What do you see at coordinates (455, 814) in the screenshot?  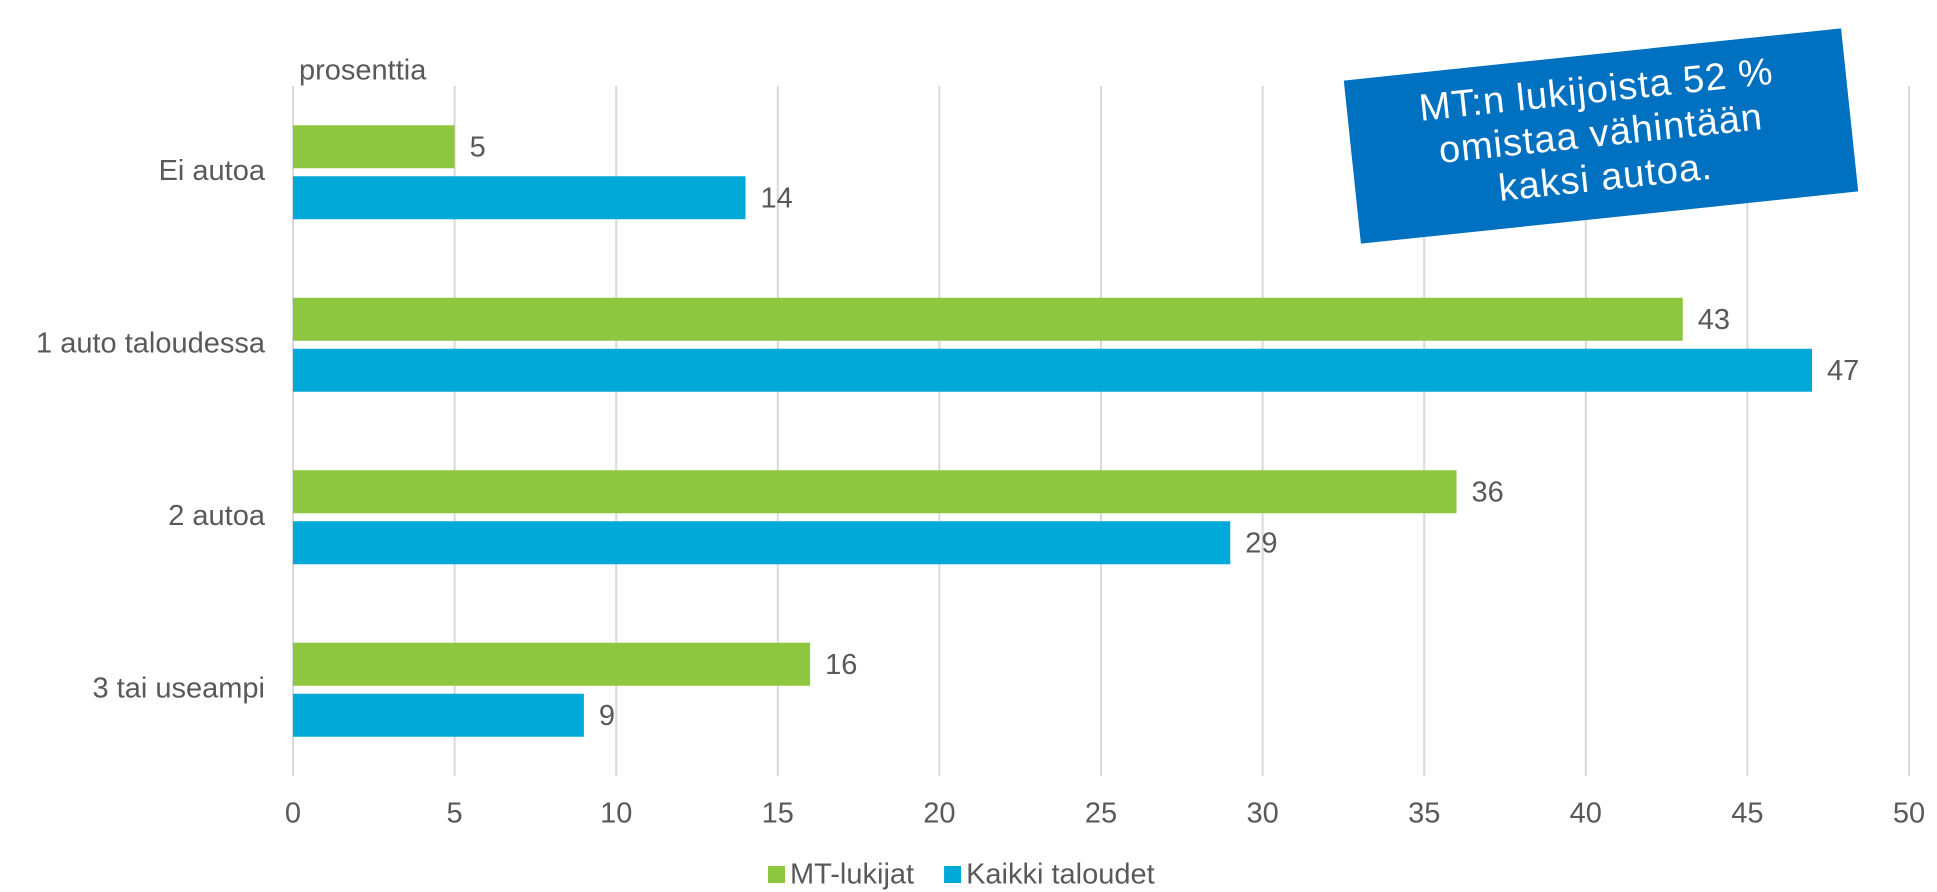 I see `x-tick-label: 5` at bounding box center [455, 814].